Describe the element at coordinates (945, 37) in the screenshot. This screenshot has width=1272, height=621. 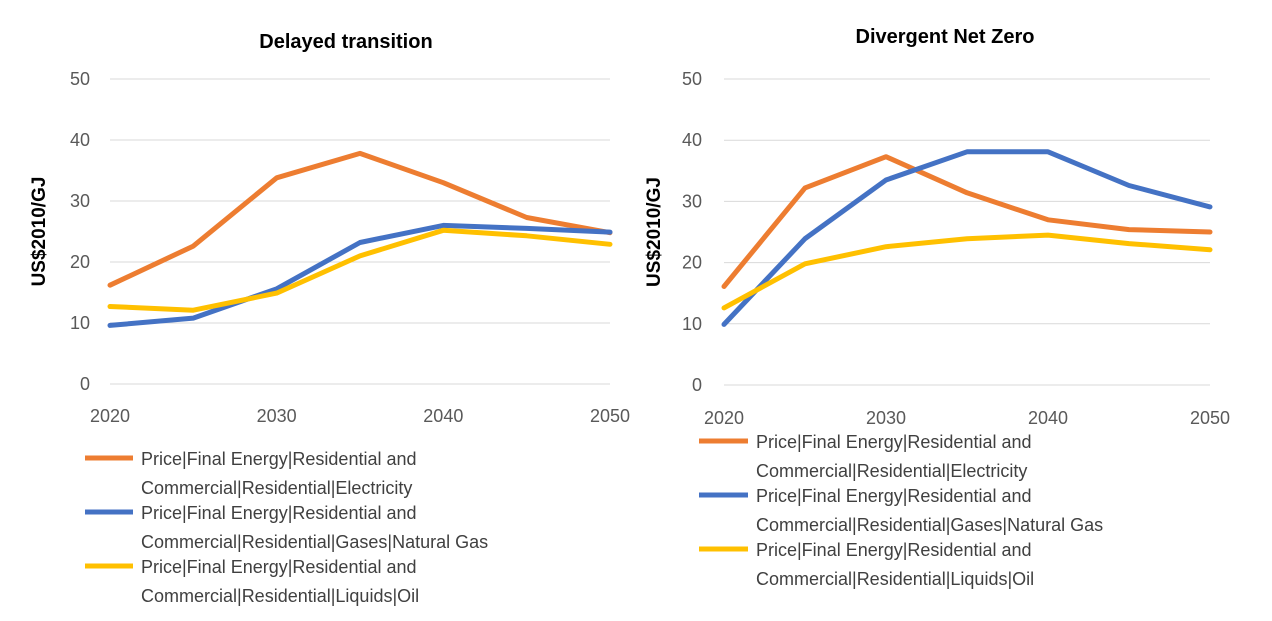
I see `chart-title: Divergent Net Zero` at that location.